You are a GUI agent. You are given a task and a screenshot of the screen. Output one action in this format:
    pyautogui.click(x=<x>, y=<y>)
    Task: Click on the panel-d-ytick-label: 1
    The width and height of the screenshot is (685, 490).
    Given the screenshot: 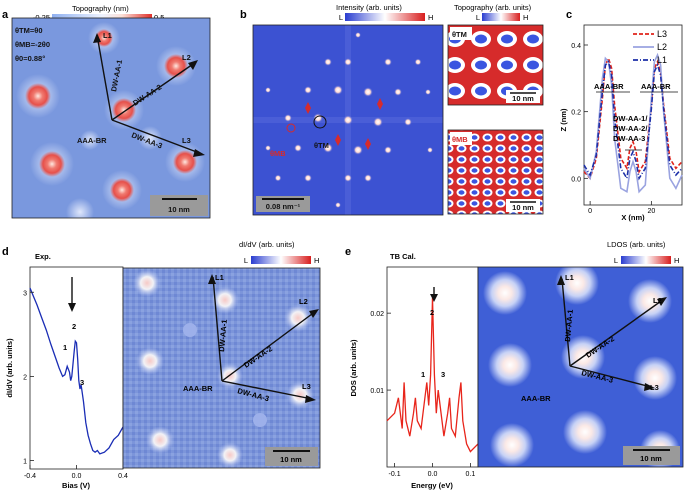 What is the action you would take?
    pyautogui.click(x=25, y=462)
    